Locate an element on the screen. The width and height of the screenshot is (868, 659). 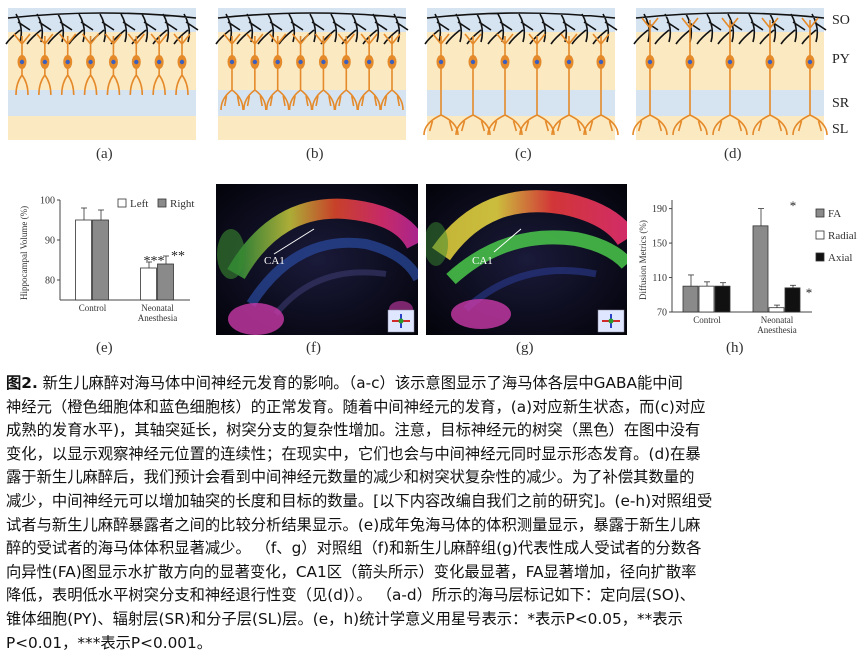
legend-label: FA is located at coordinates (834, 214).